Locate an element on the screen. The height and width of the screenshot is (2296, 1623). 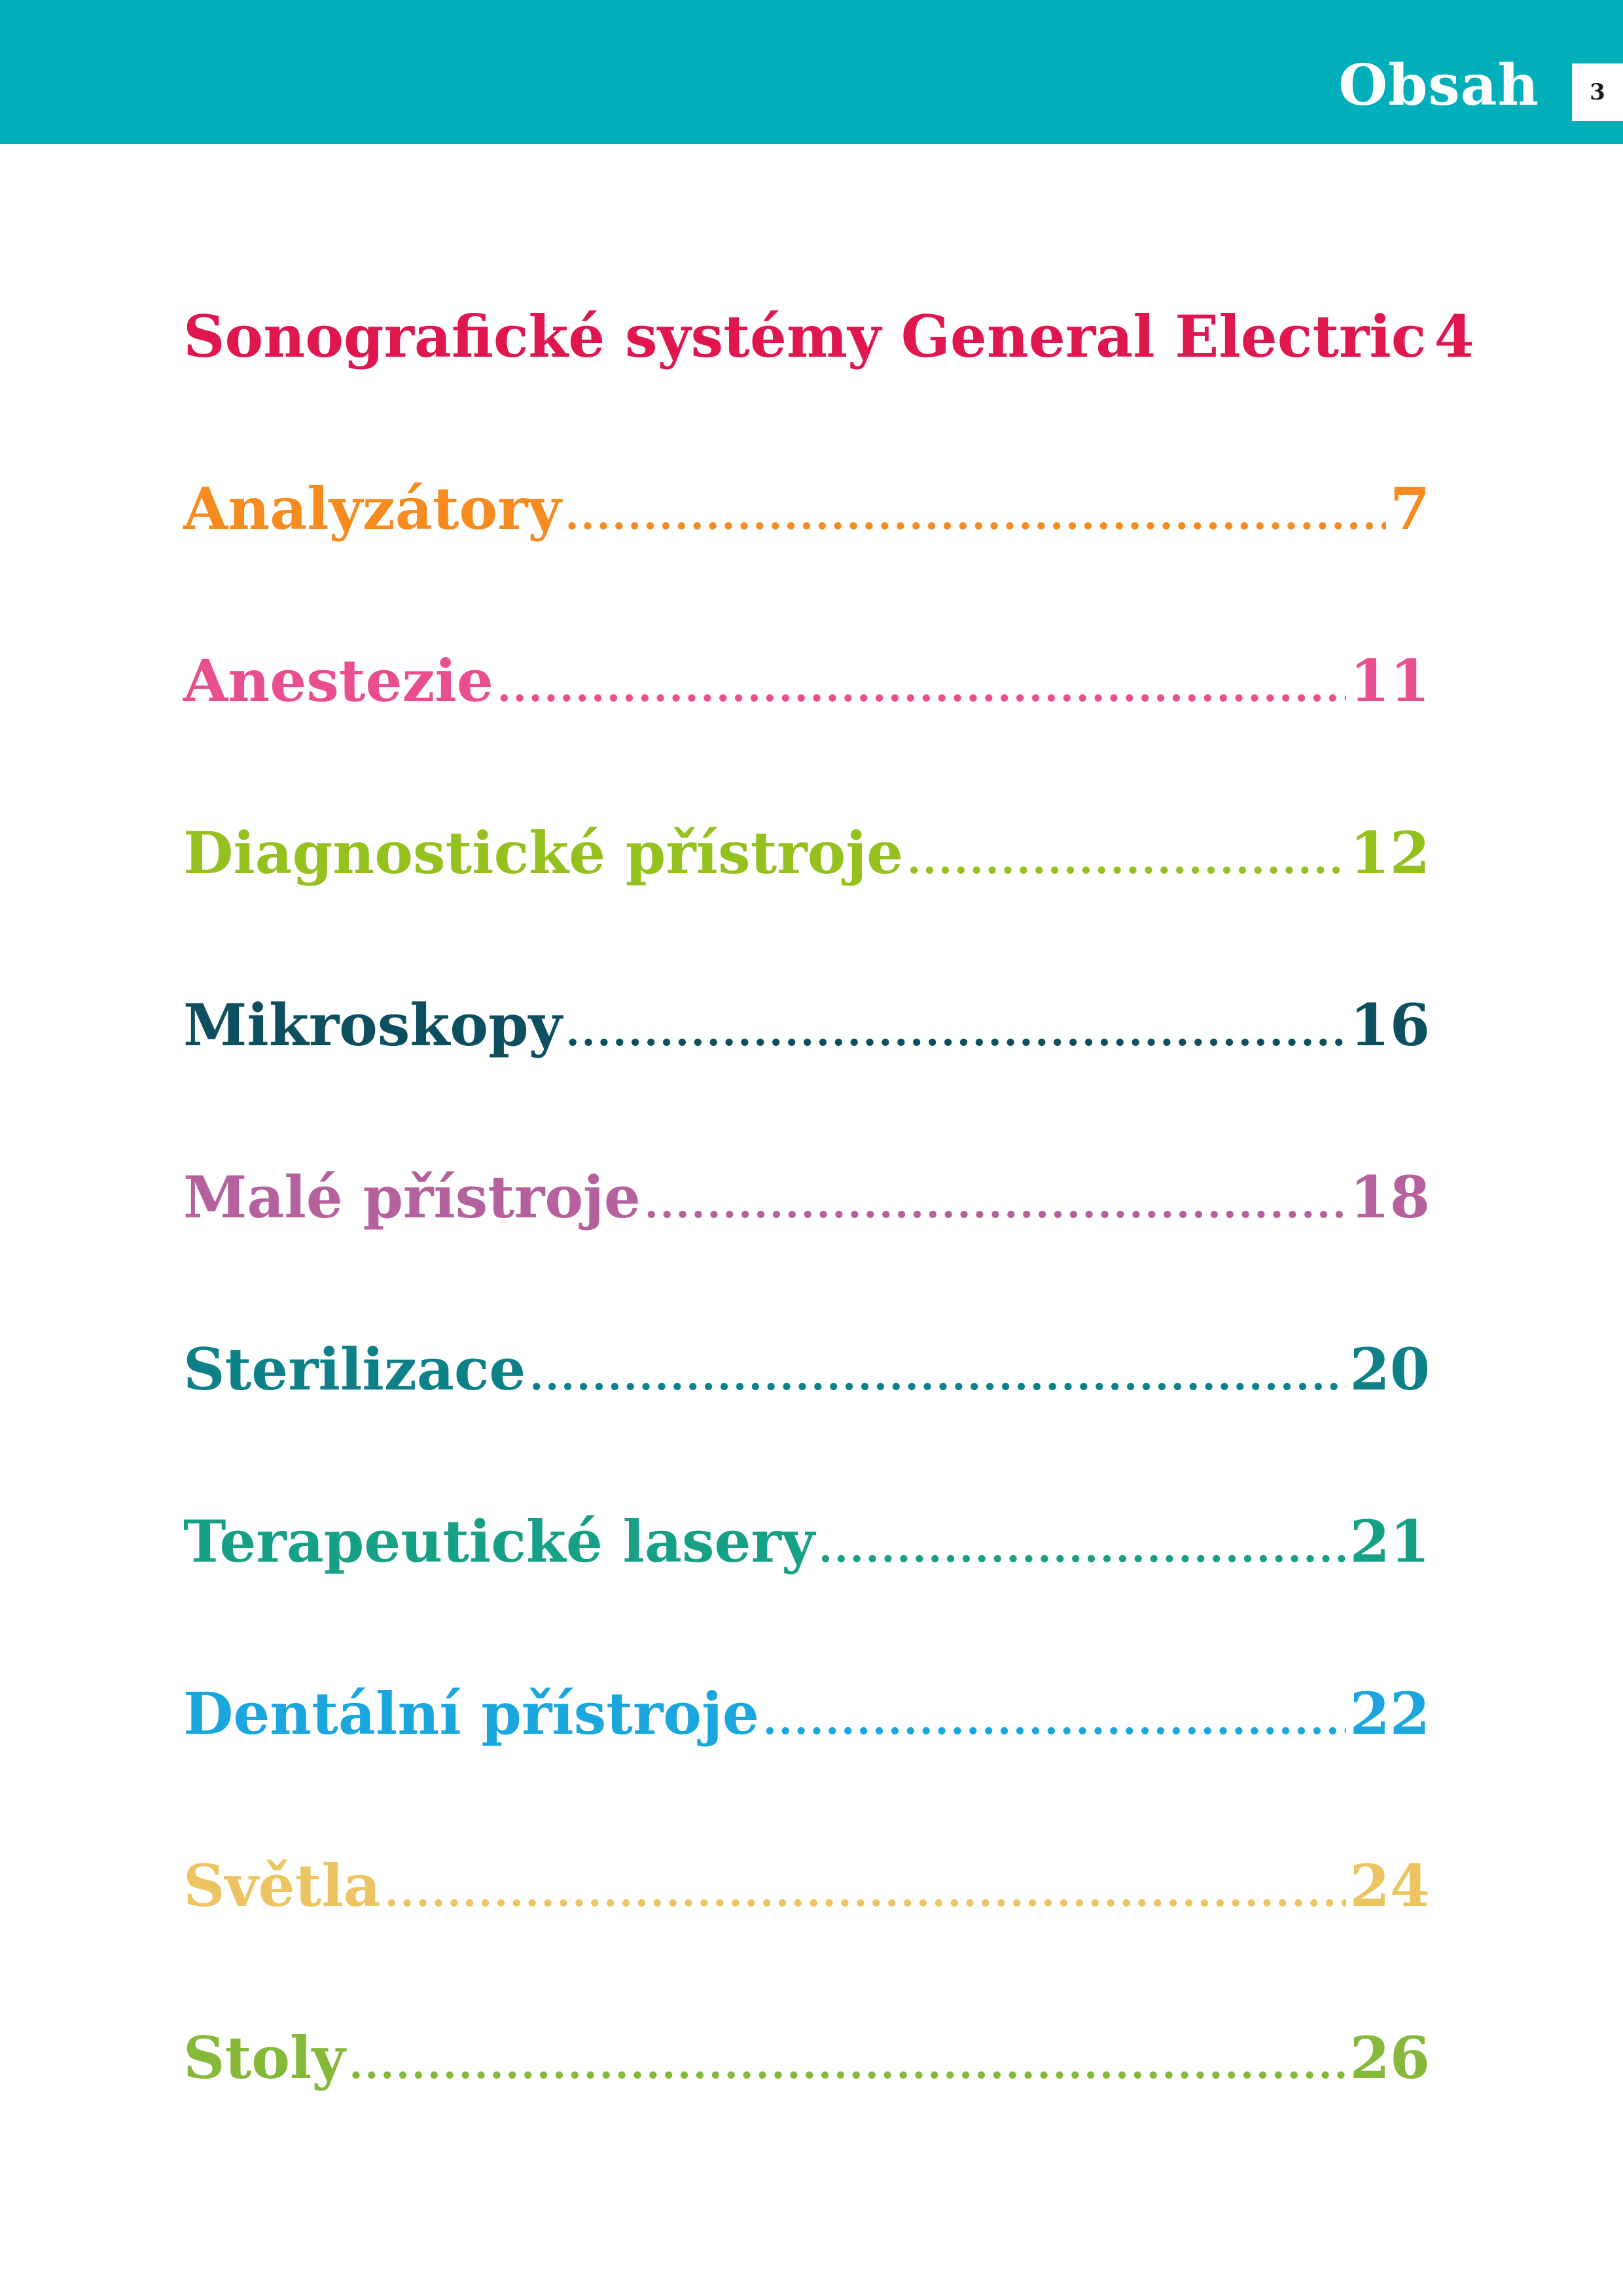
toc-entry-diagnosticke-pristroje: Diagnostické přístroje 12 is located at coordinates (806, 910).